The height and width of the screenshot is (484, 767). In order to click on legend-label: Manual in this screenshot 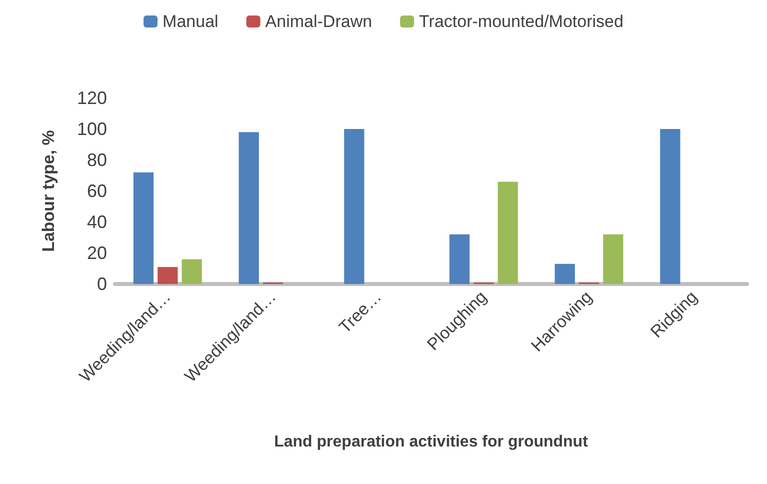, I will do `click(190, 21)`.